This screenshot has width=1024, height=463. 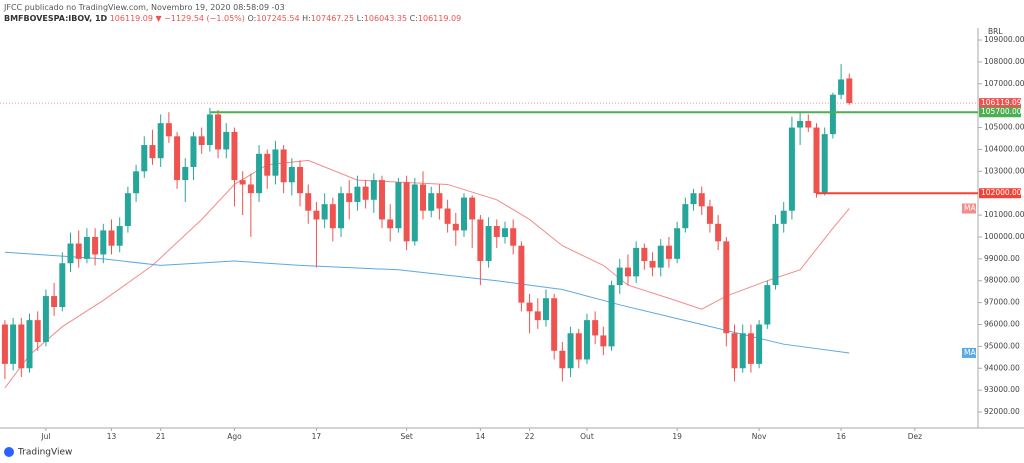 I want to click on level-tag: 102000.00, so click(x=1000, y=193).